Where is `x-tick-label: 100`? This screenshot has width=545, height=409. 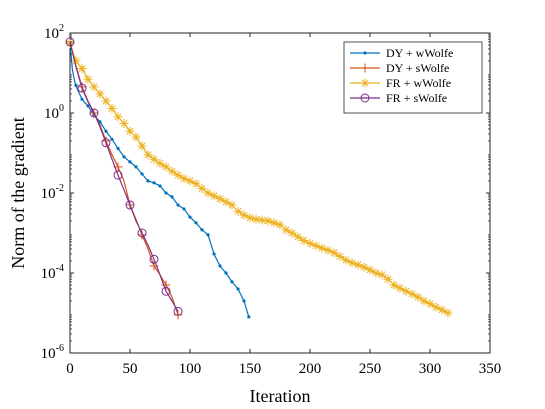
x-tick-label: 100 is located at coordinates (190, 369).